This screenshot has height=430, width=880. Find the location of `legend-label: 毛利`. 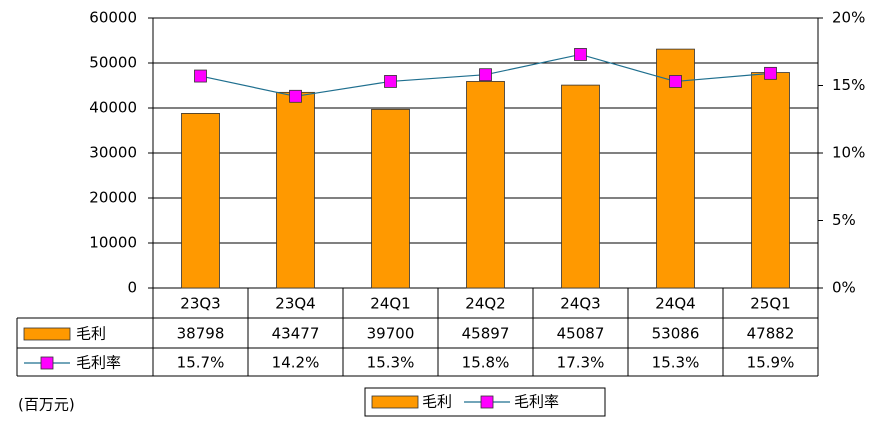

legend-label: 毛利 is located at coordinates (437, 402).